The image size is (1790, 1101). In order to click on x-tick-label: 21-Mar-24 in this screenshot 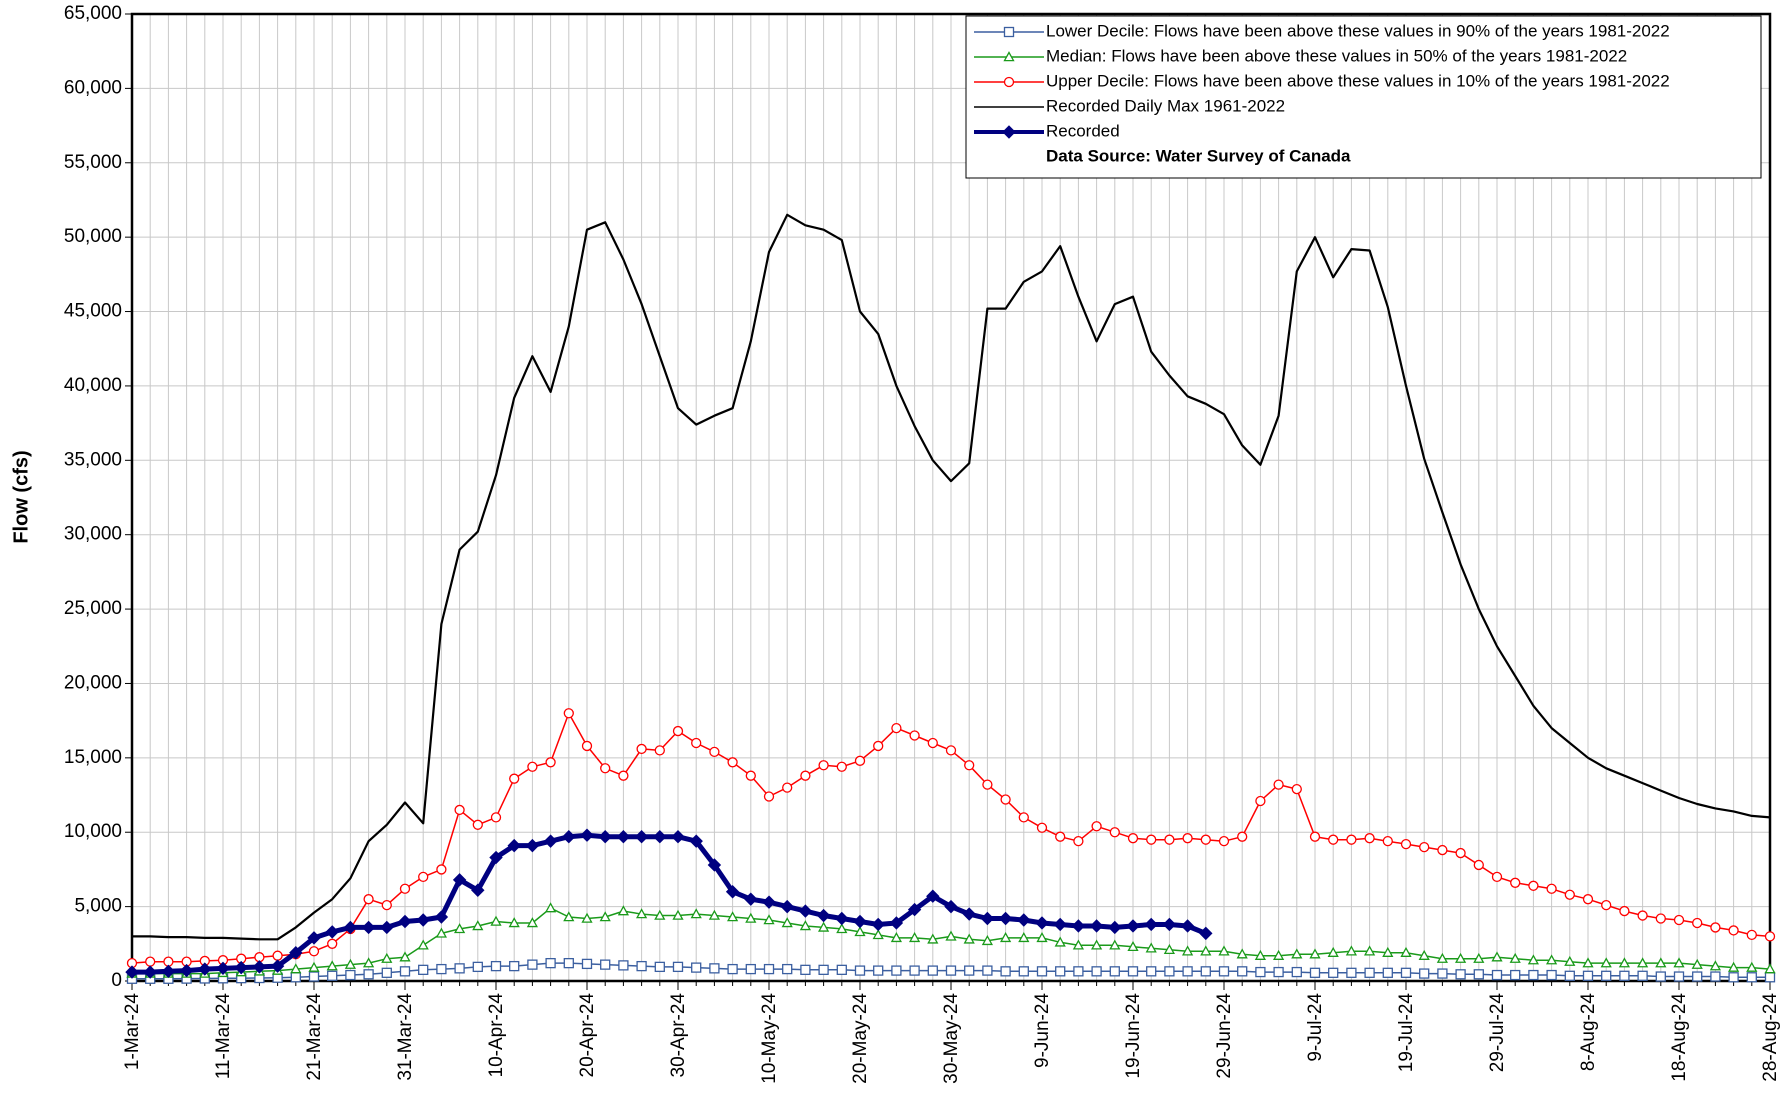, I will do `click(314, 1037)`.